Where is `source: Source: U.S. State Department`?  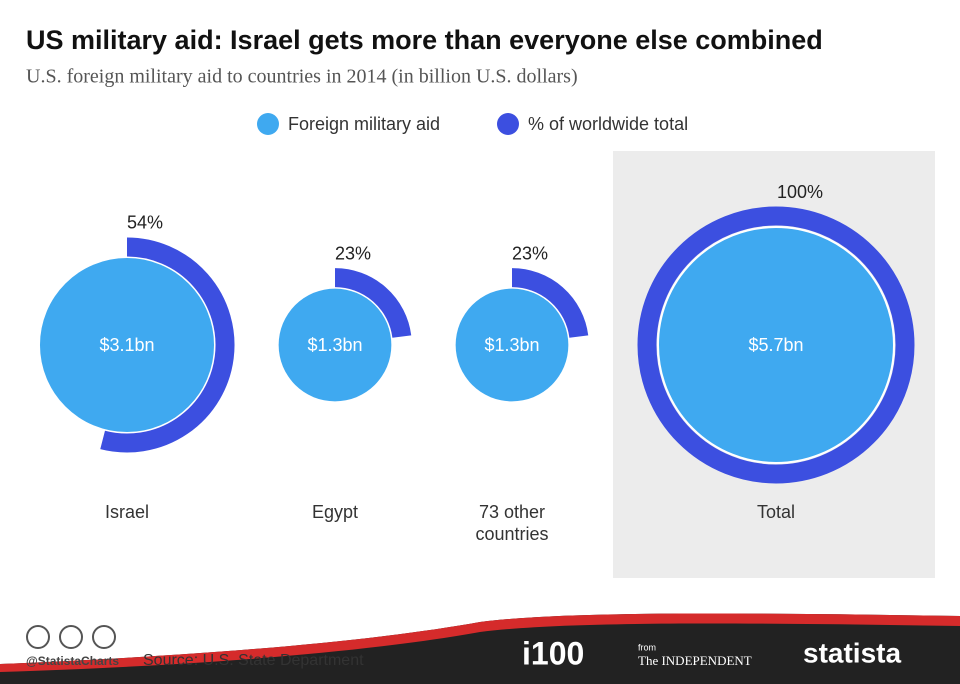 source: Source: U.S. State Department is located at coordinates (253, 660).